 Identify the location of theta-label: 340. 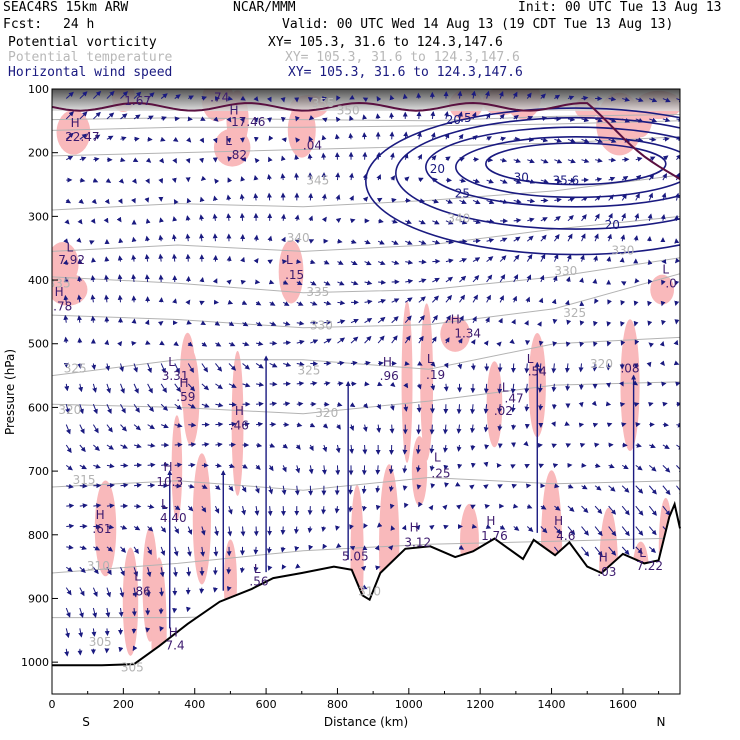
(298, 238).